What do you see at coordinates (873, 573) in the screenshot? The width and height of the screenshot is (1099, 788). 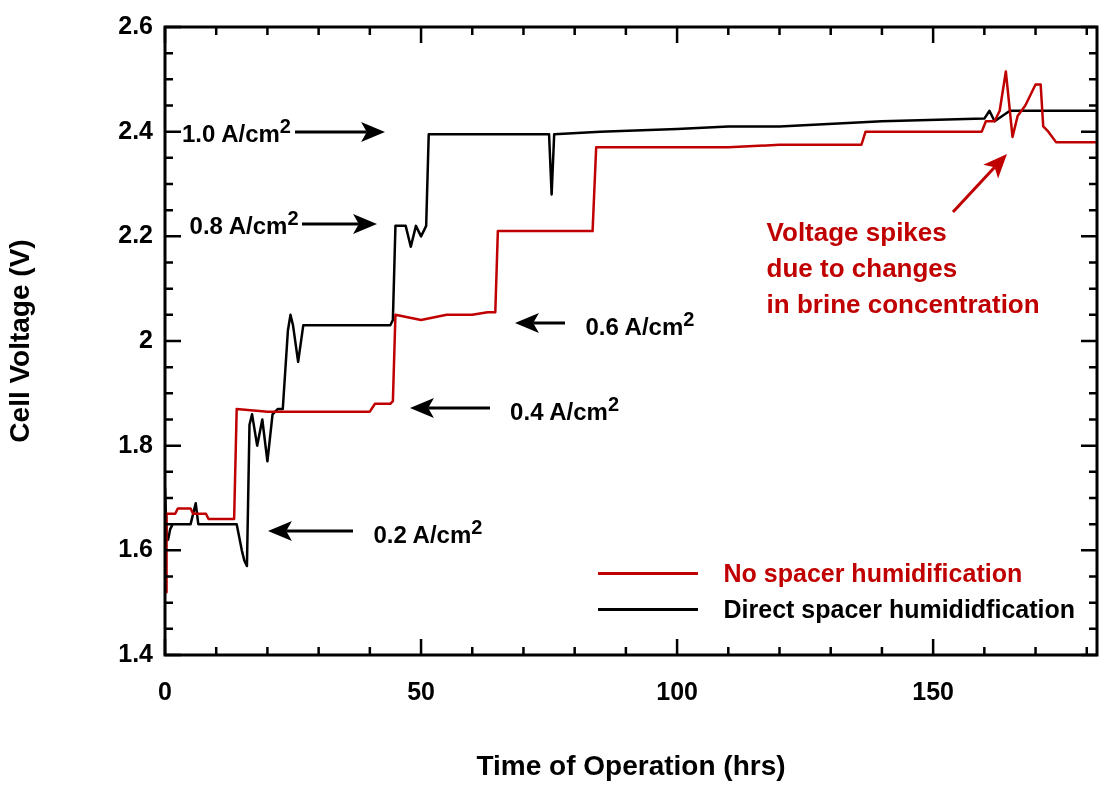 I see `legend-label: No spacer humidification` at bounding box center [873, 573].